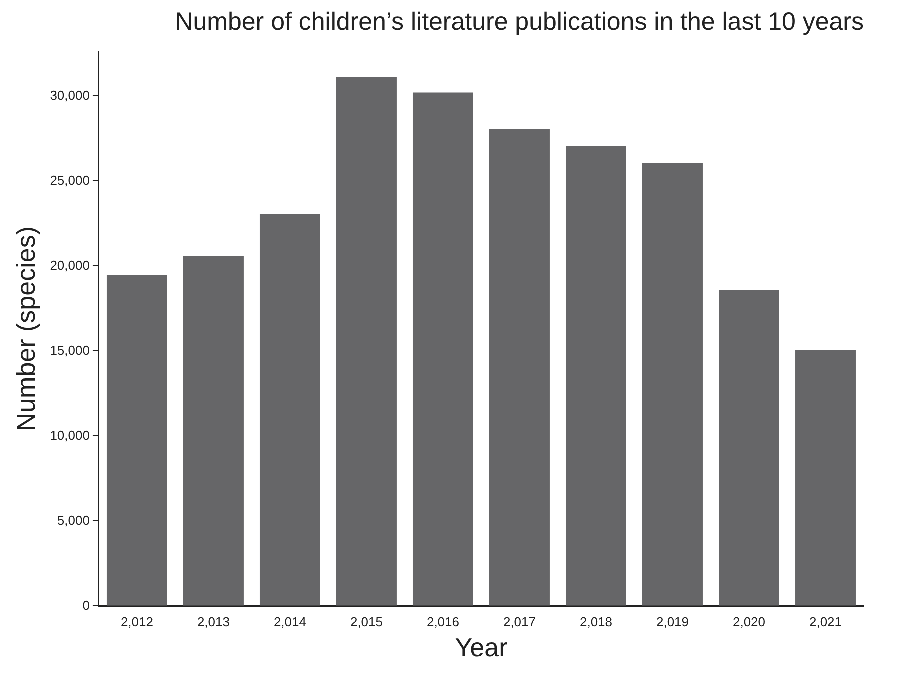 The image size is (924, 673). I want to click on chart-title: Number of children’s literature publications in the last 10 years, so click(519, 22).